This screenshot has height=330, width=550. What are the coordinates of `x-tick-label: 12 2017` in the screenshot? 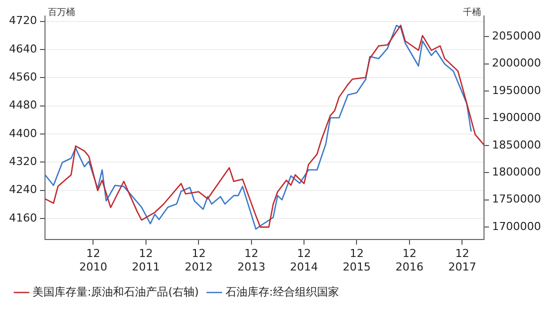 It's located at (462, 260).